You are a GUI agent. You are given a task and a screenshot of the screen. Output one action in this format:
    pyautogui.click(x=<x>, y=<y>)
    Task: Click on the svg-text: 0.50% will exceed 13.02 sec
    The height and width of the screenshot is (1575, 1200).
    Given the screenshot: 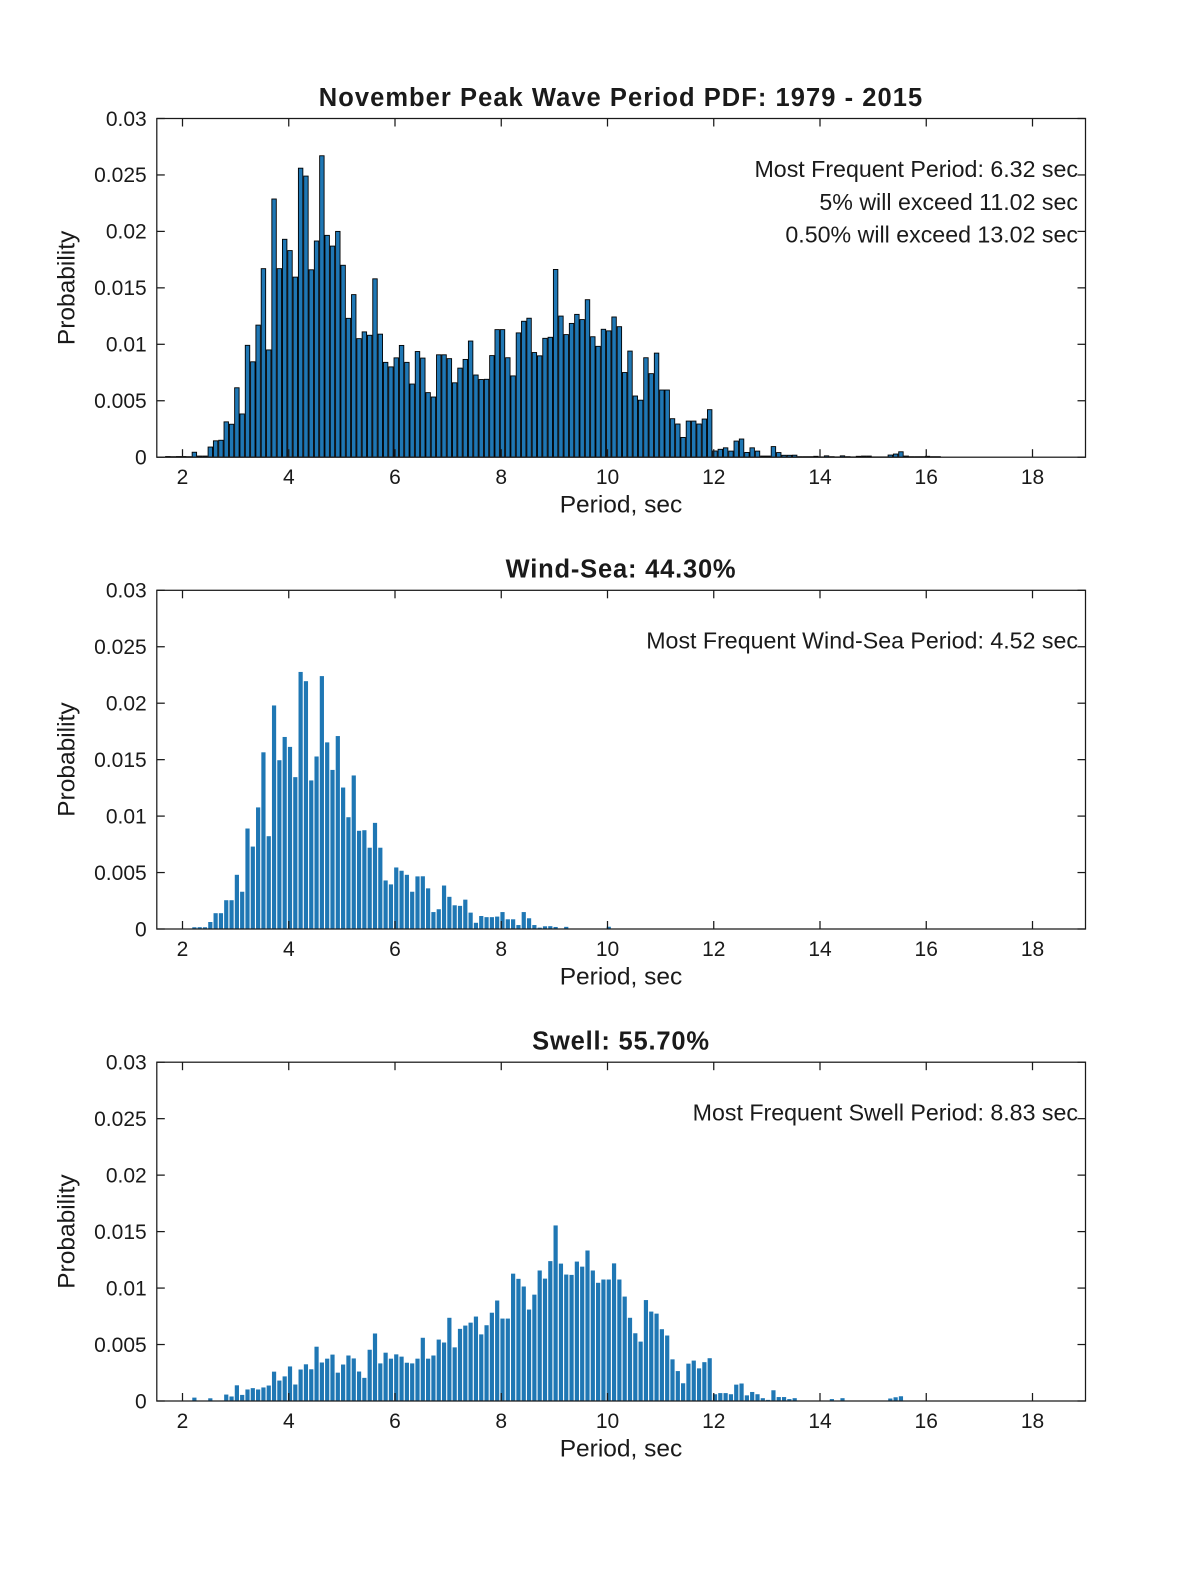 What is the action you would take?
    pyautogui.click(x=931, y=235)
    